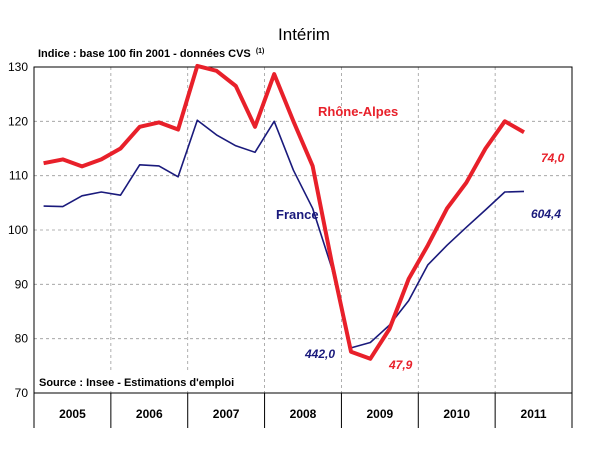  Describe the element at coordinates (18, 176) in the screenshot. I see `y-tick-label: 110` at that location.